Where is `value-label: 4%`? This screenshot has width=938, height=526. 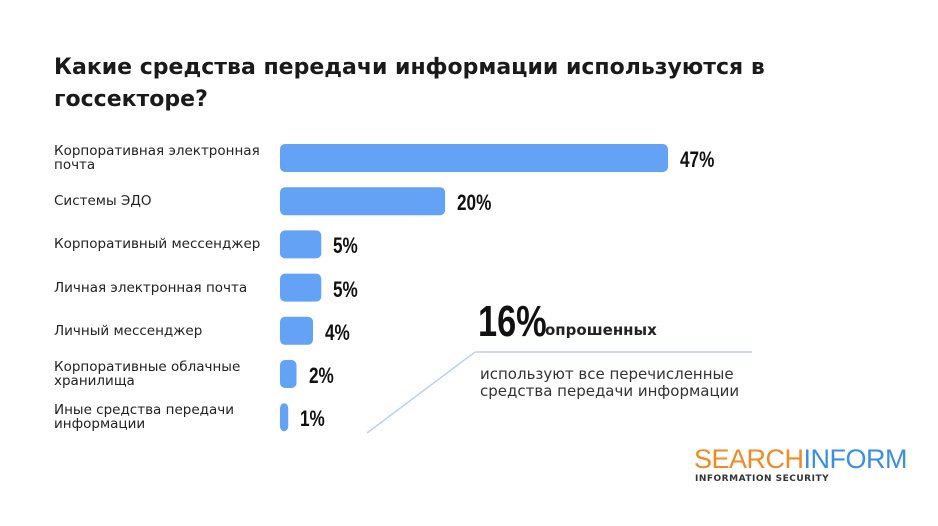
value-label: 4% is located at coordinates (337, 332).